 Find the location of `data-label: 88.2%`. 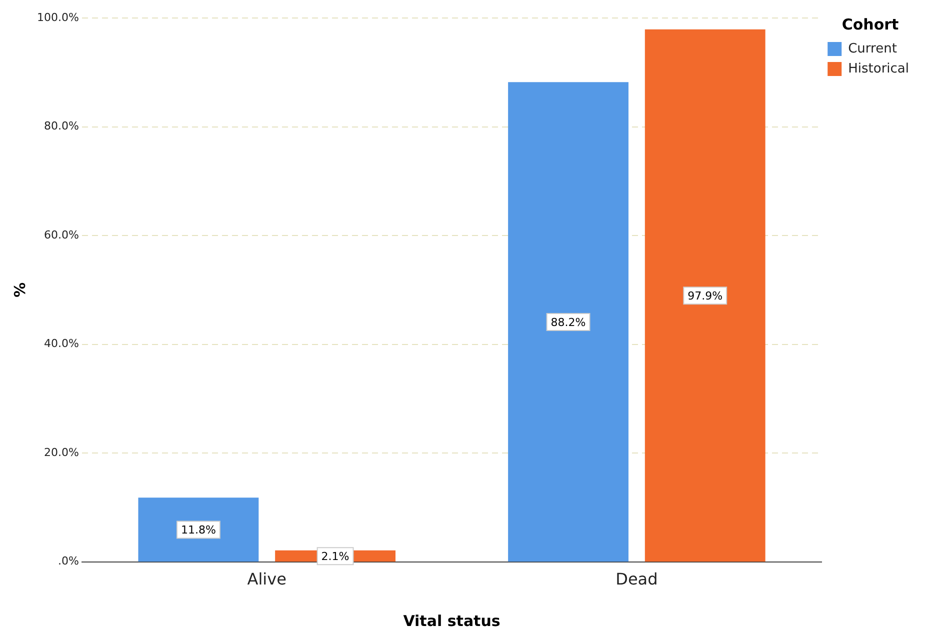

data-label: 88.2% is located at coordinates (568, 322).